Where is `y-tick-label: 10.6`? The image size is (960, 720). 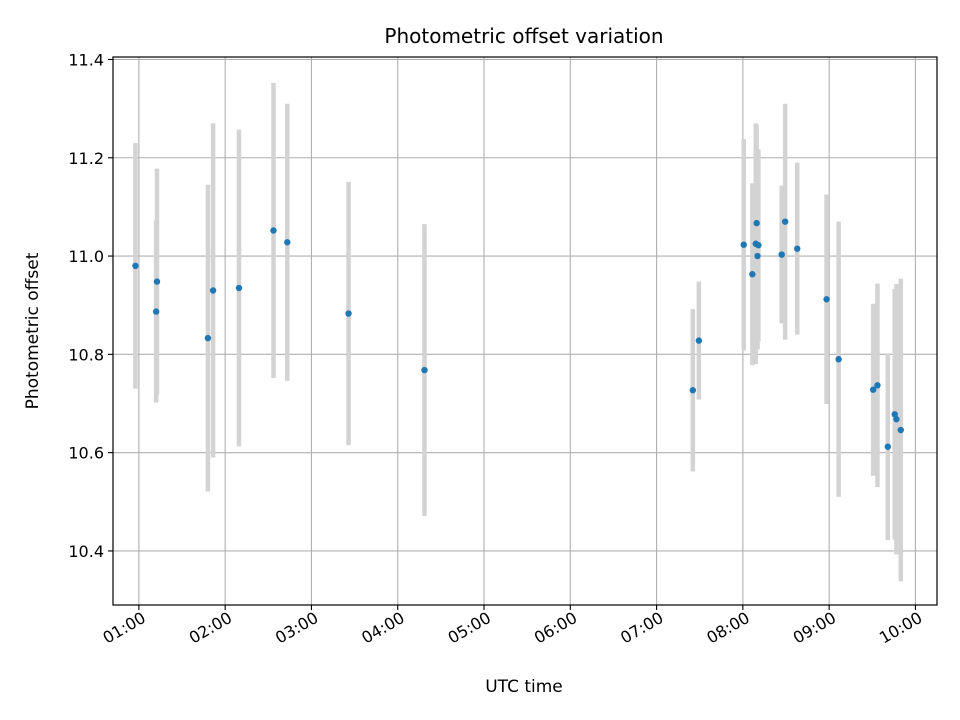
y-tick-label: 10.6 is located at coordinates (86, 453).